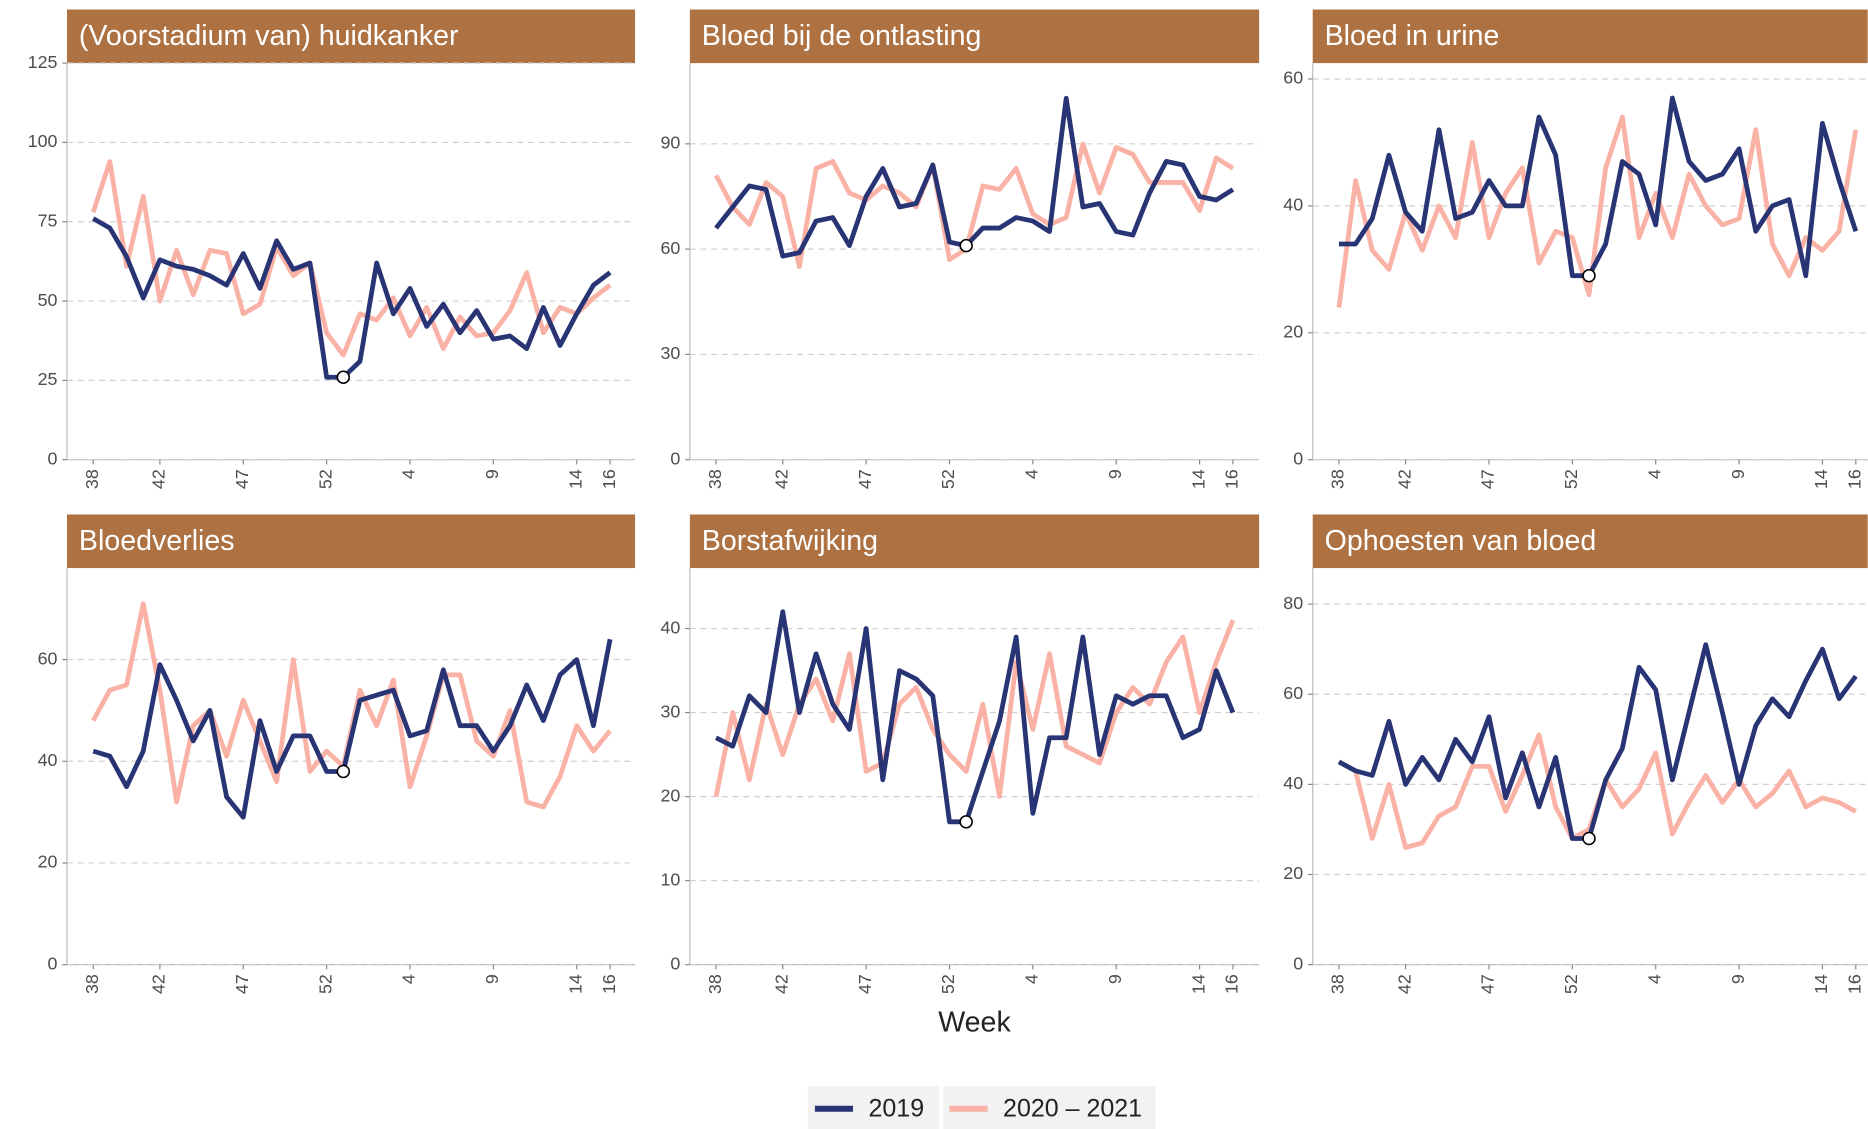 The height and width of the screenshot is (1129, 1868). Describe the element at coordinates (981, 1107) in the screenshot. I see `legend: 2019 2020 – 2021` at that location.